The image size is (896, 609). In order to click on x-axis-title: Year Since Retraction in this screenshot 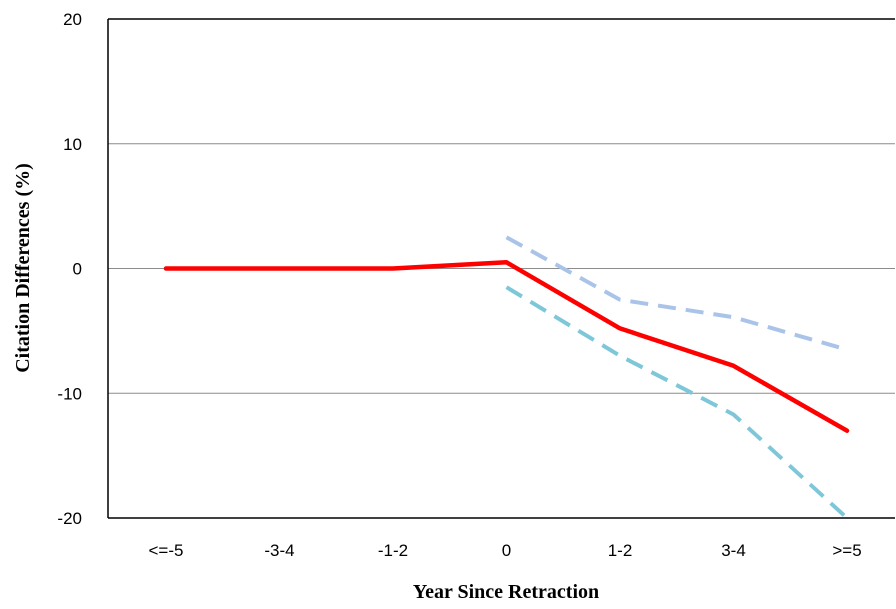, I will do `click(506, 592)`.